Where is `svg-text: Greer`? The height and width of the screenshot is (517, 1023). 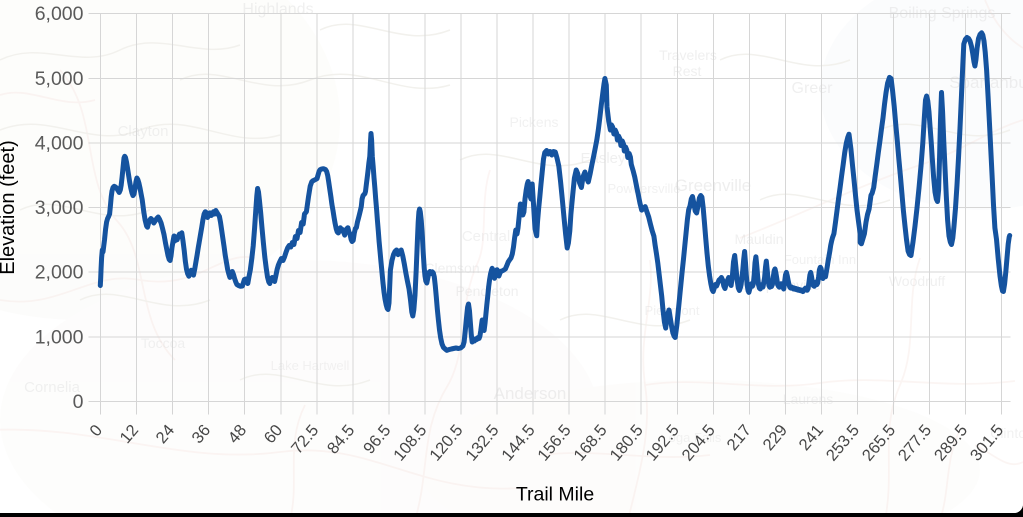
svg-text: Greer is located at coordinates (813, 88).